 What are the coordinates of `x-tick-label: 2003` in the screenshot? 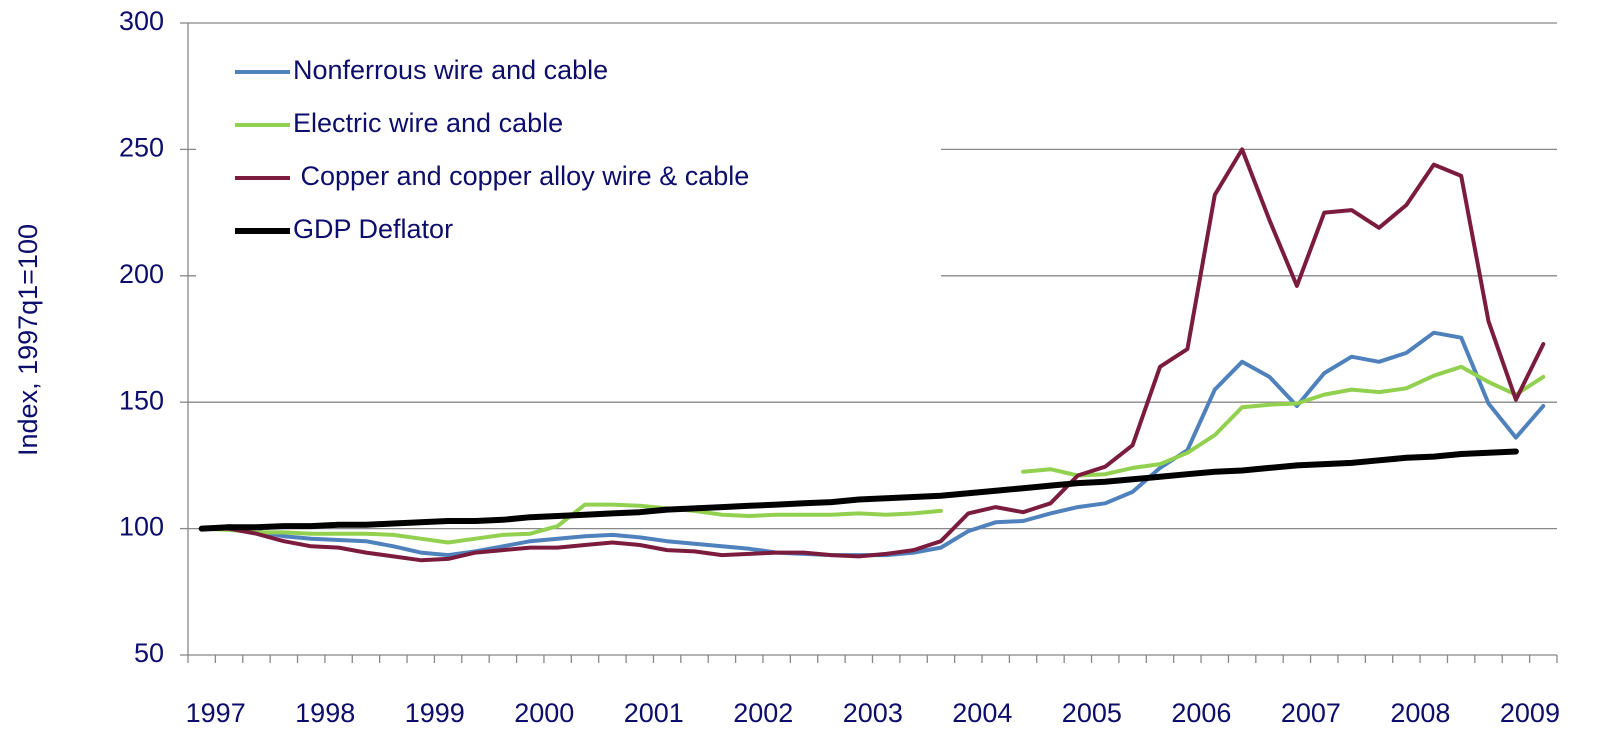 It's located at (873, 713).